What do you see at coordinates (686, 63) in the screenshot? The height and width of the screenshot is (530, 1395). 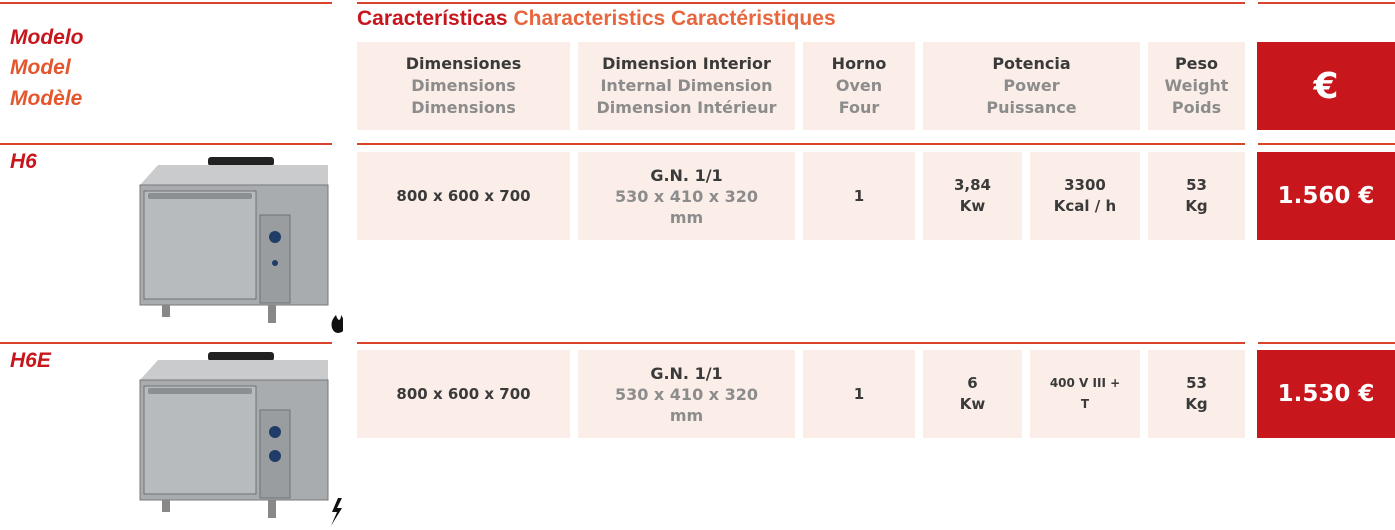 I see `header-line: Dimension Interior` at bounding box center [686, 63].